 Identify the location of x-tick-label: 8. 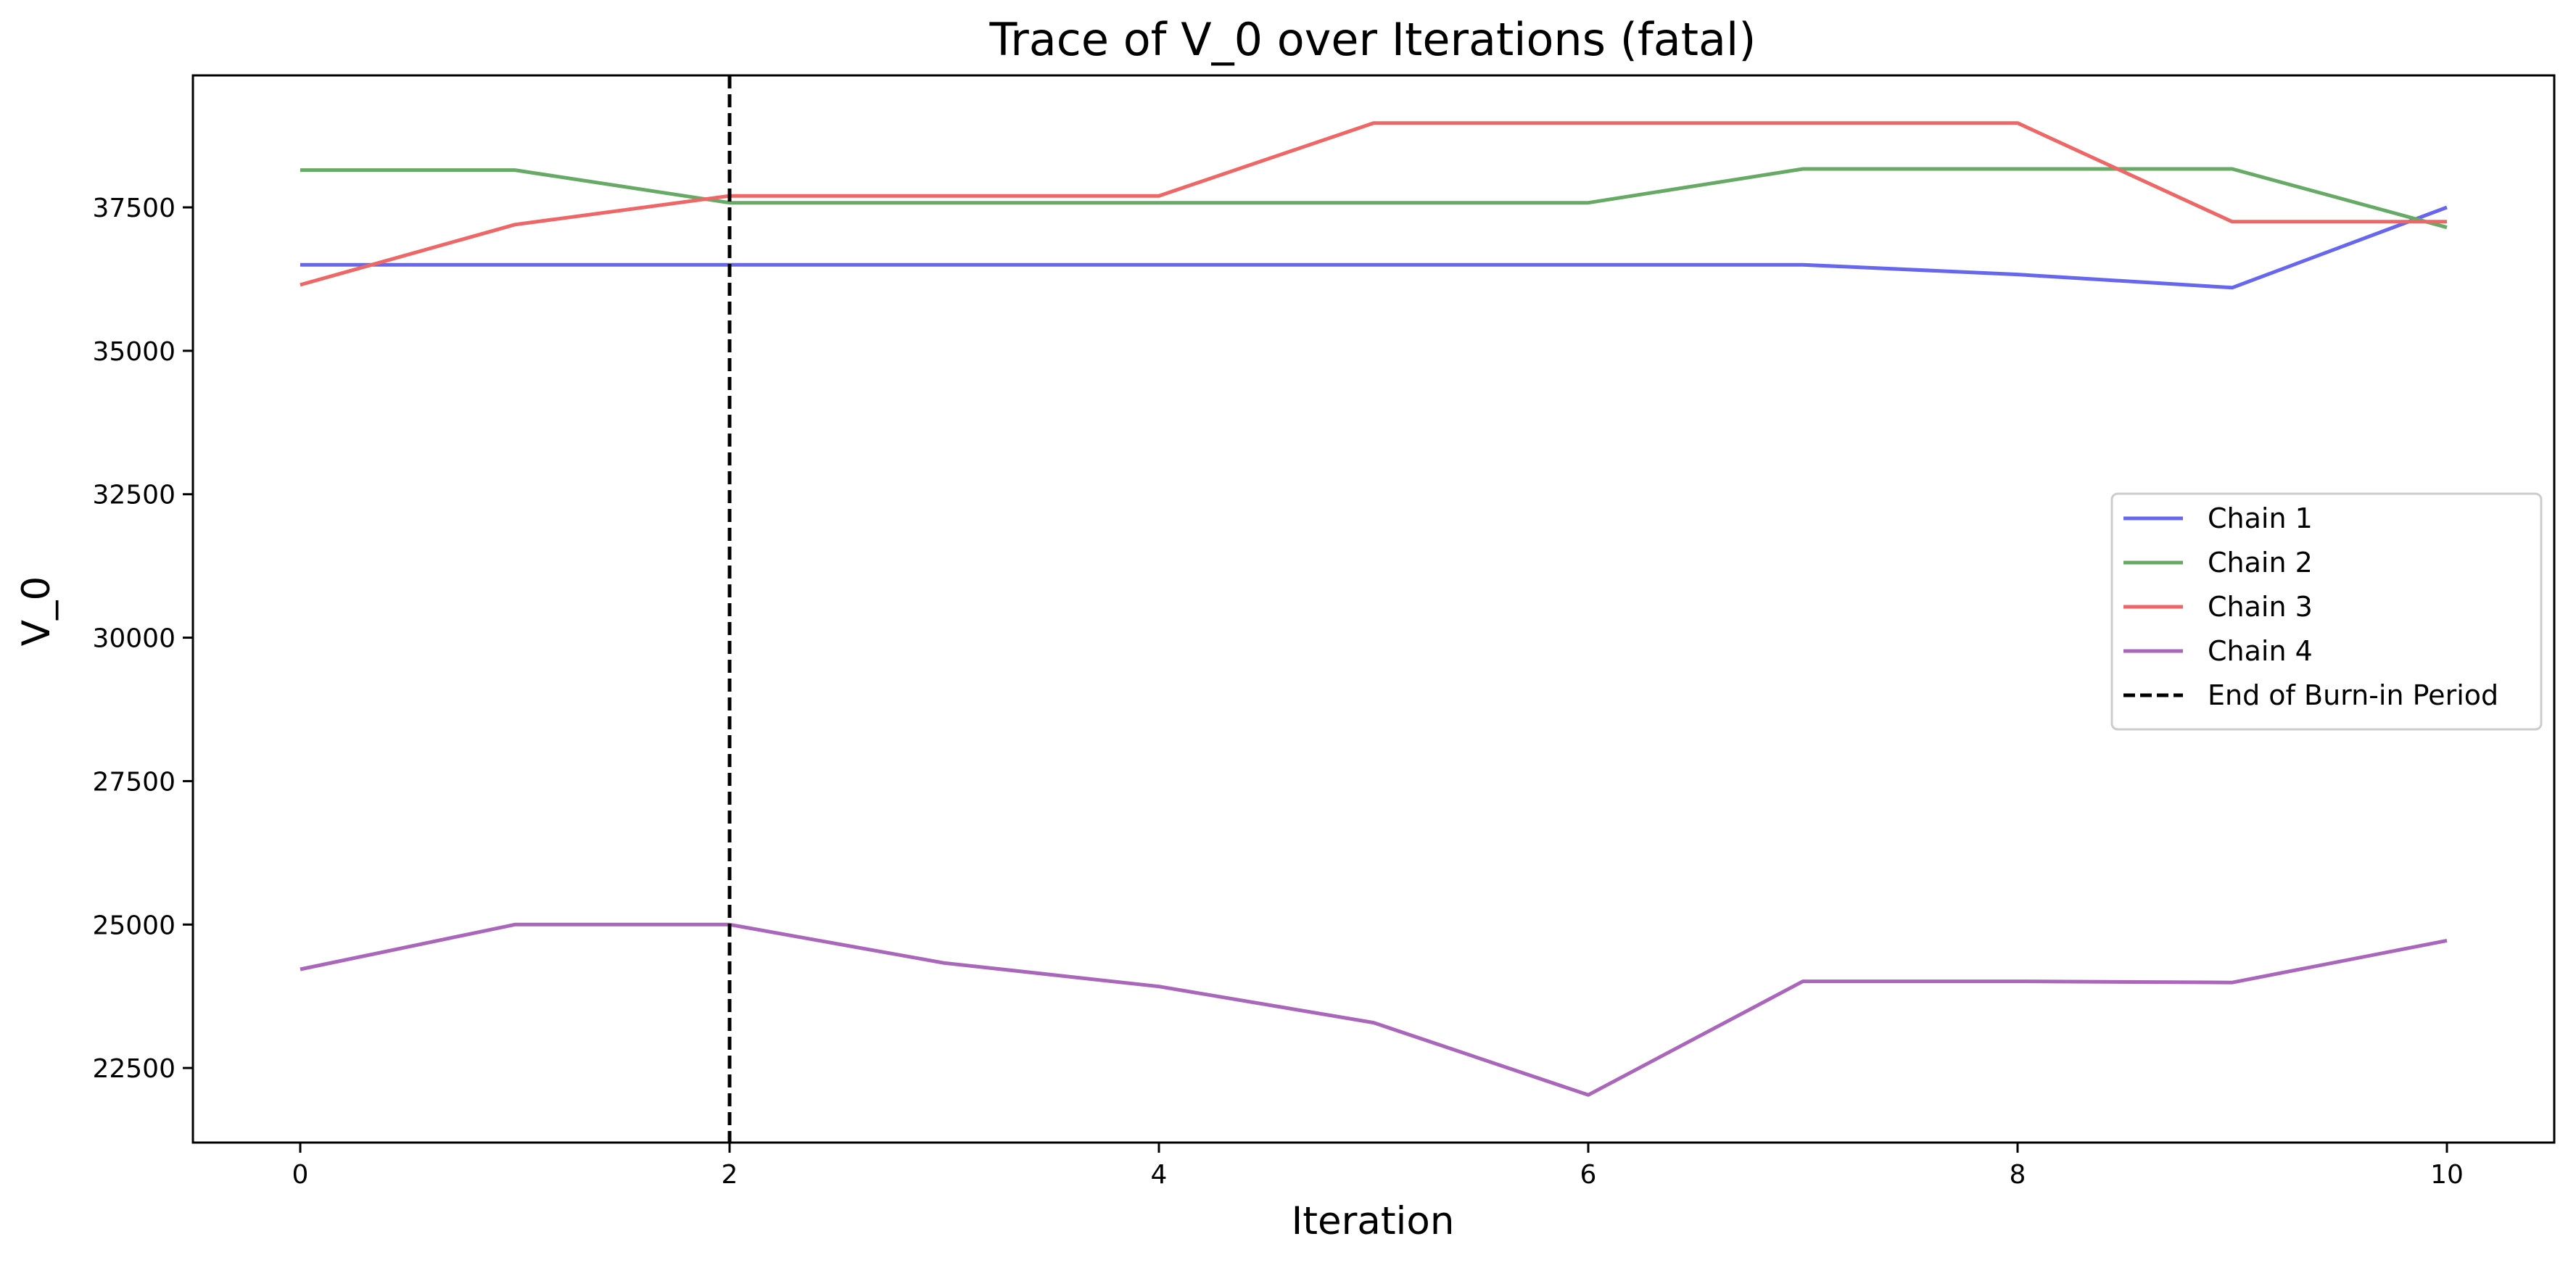
(2018, 1175).